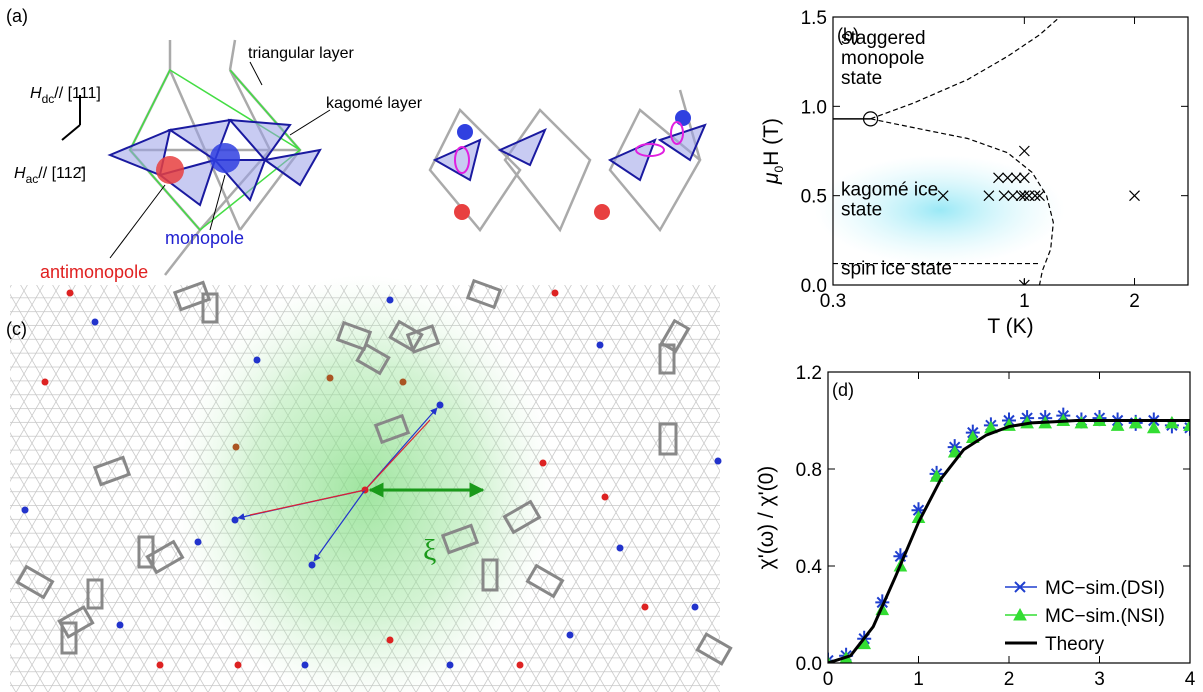 The width and height of the screenshot is (1203, 692). I want to click on annotation: antimonopole, so click(94, 272).